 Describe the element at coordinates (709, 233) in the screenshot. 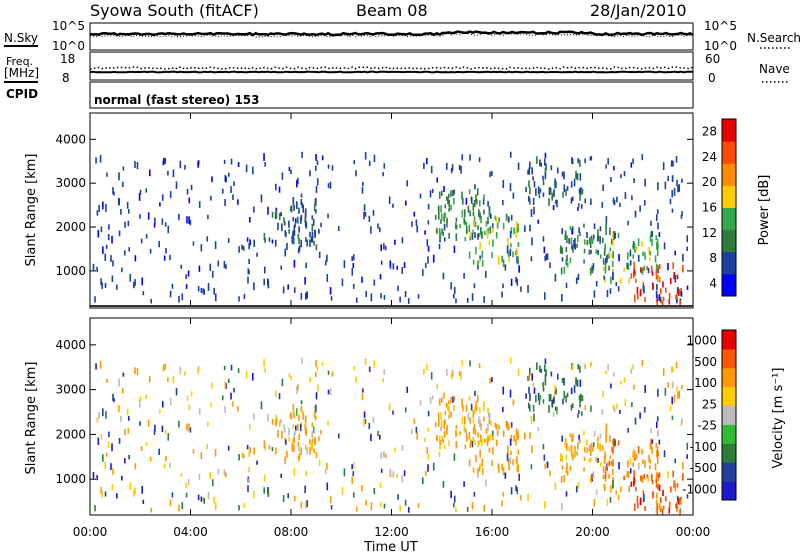

I see `colorbar-tick-label: 12` at that location.